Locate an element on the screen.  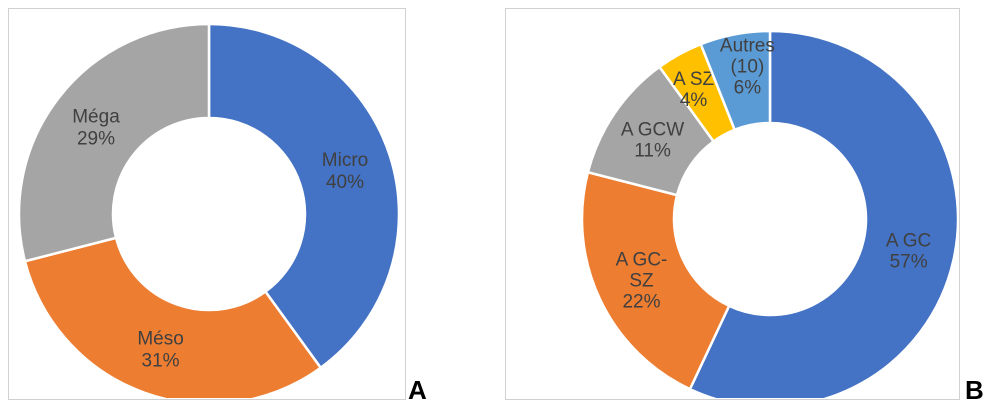
slice-label-mega: Méga 29% is located at coordinates (96, 127).